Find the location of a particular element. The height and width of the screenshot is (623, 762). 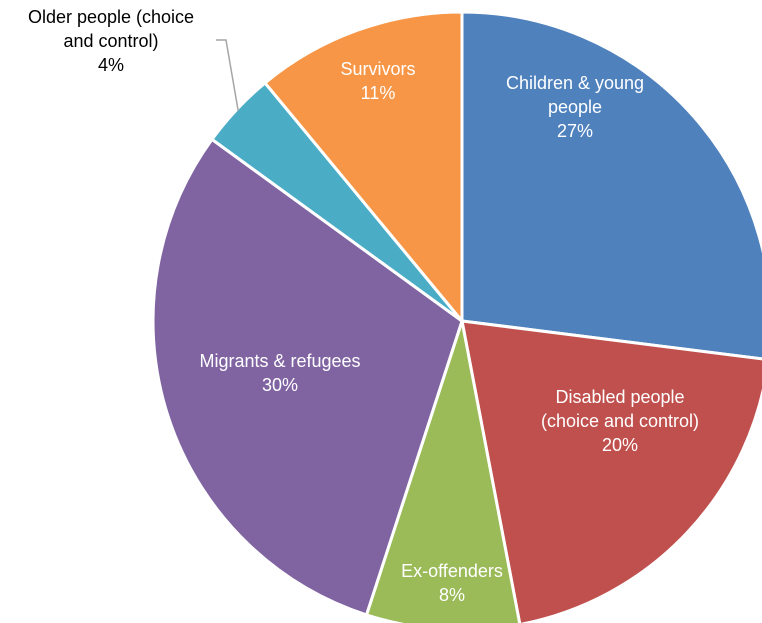

leader-layer is located at coordinates (227, 75).